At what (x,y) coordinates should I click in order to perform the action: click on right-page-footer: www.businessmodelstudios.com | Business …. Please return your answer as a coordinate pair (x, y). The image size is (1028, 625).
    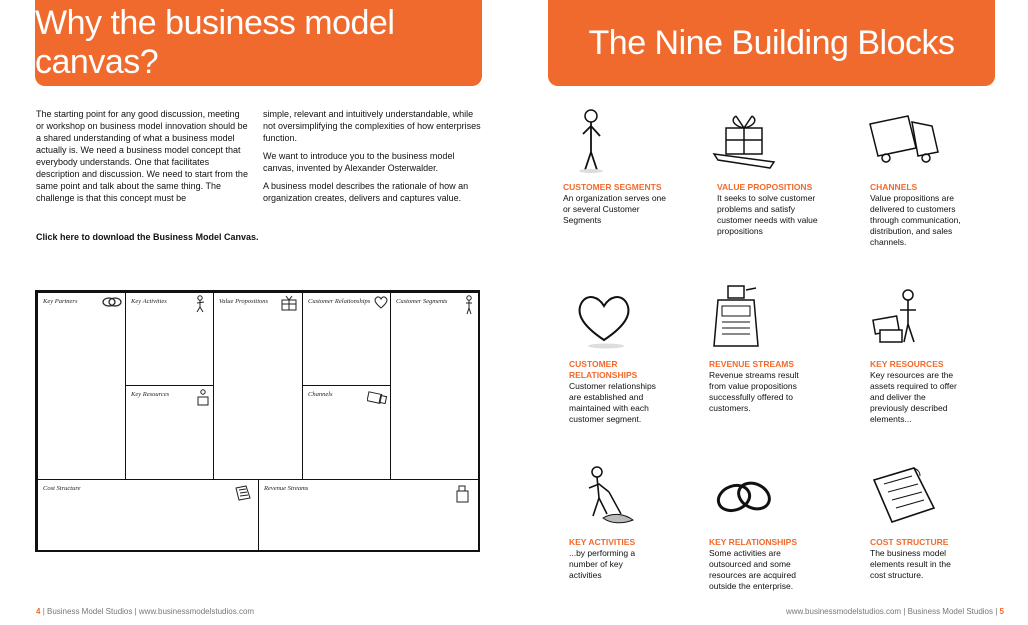
    Looking at the image, I should click on (895, 611).